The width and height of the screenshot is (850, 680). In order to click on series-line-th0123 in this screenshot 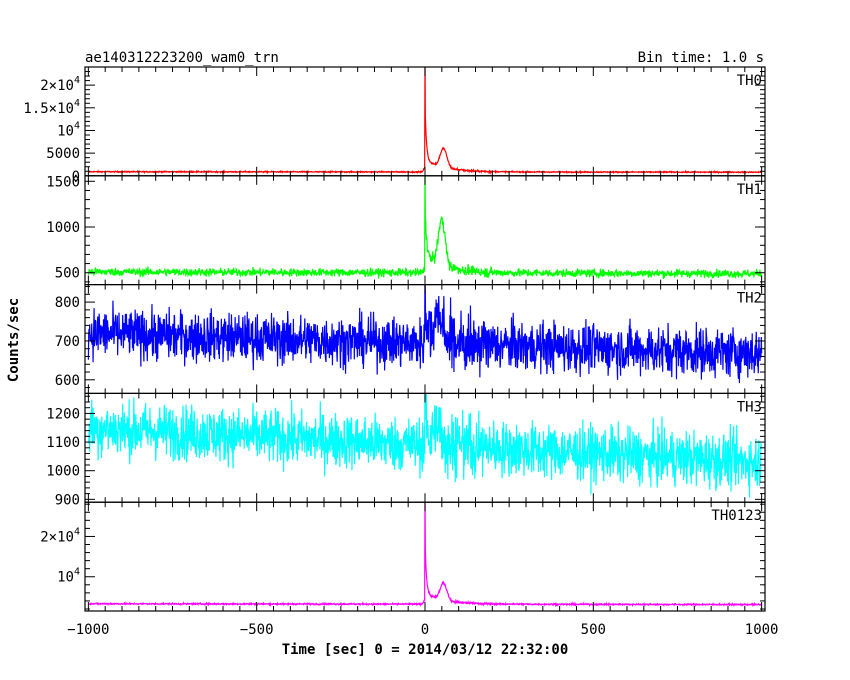, I will do `click(425, 555)`.